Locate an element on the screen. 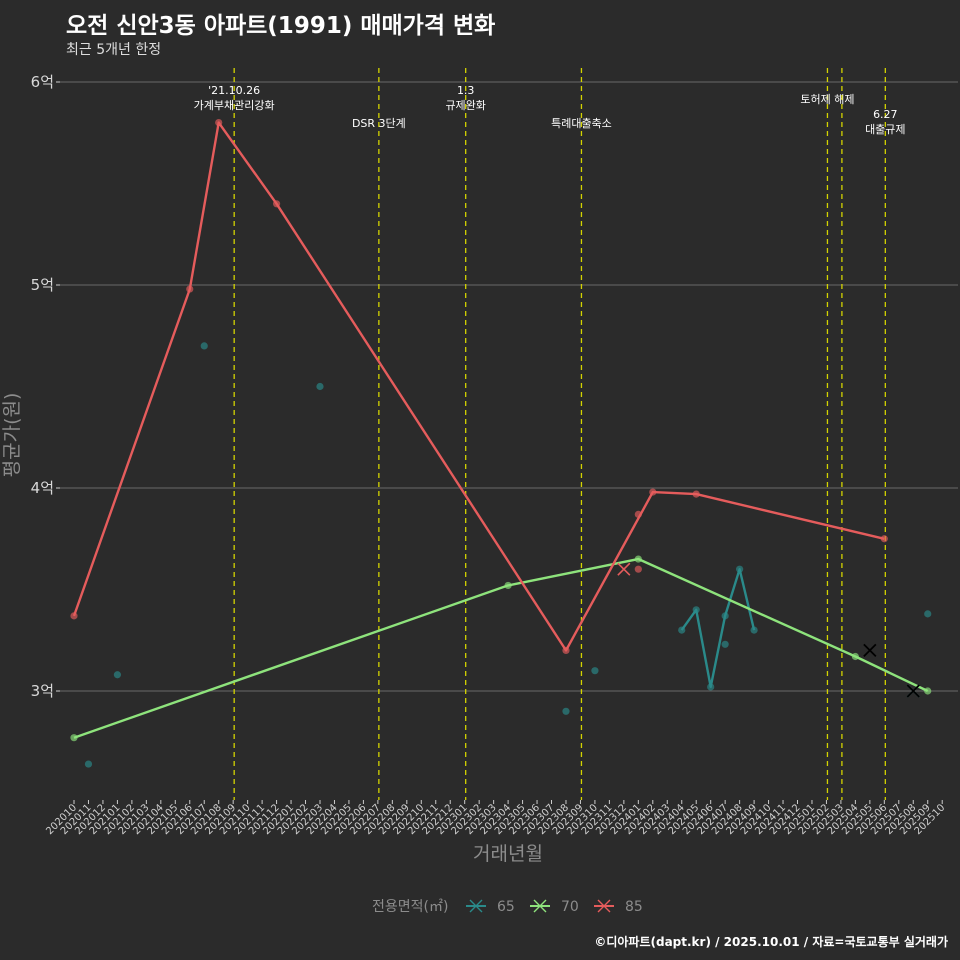 This screenshot has height=960, width=960. legend-label: 85 is located at coordinates (634, 907).